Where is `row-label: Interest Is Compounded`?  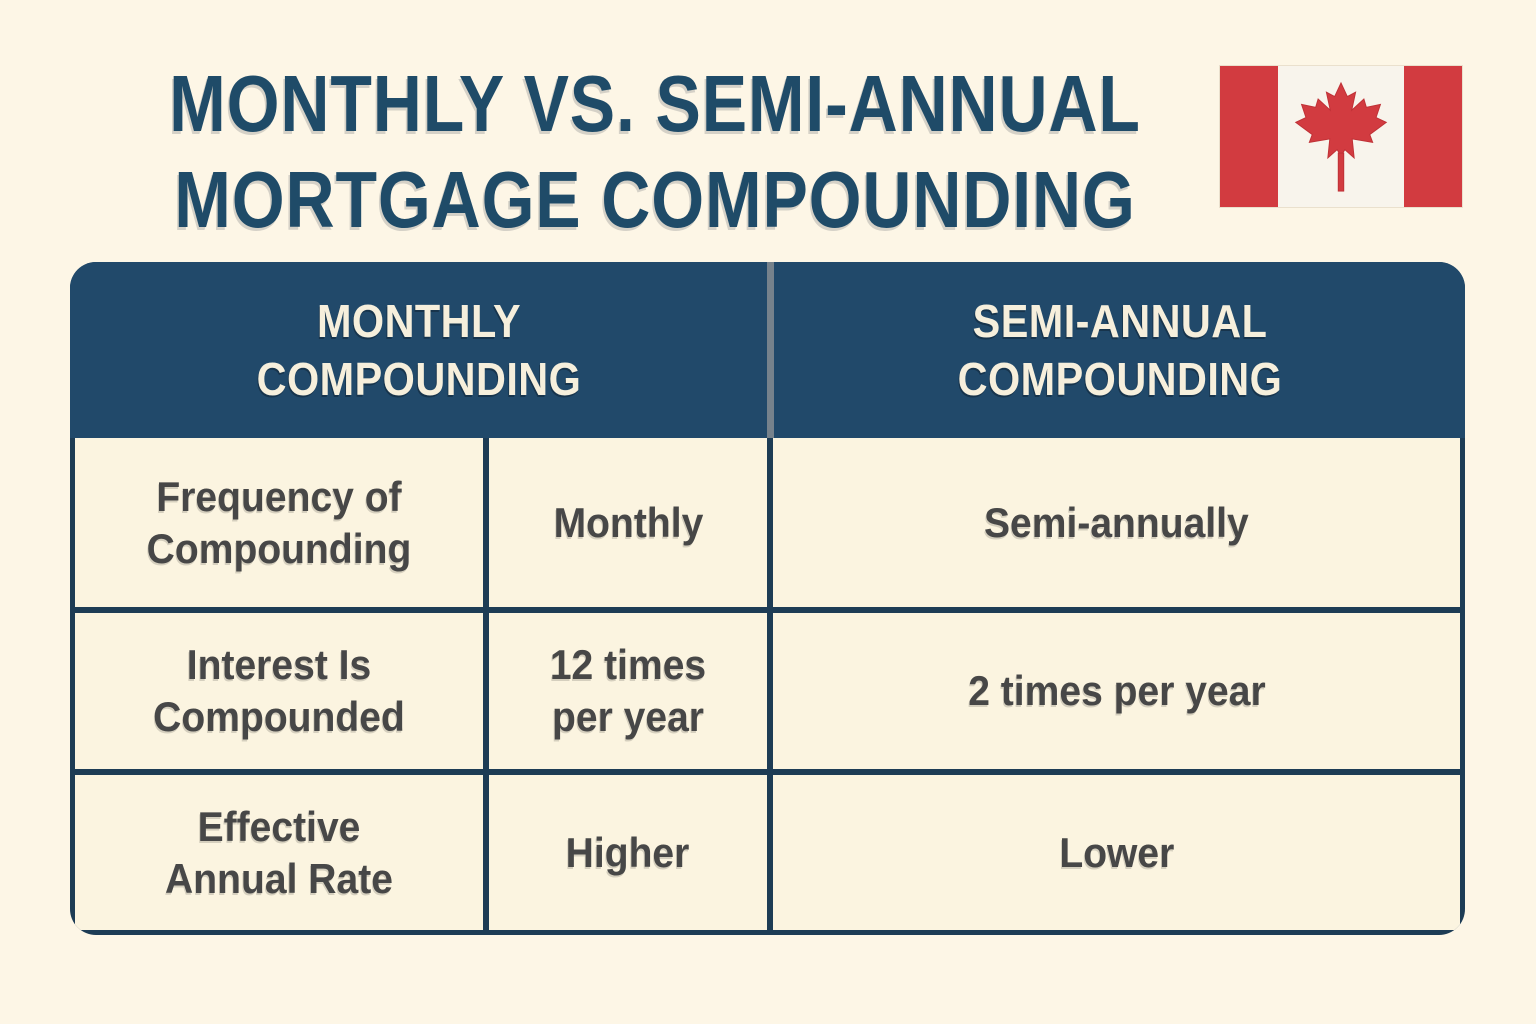
row-label: Interest Is Compounded is located at coordinates (279, 690).